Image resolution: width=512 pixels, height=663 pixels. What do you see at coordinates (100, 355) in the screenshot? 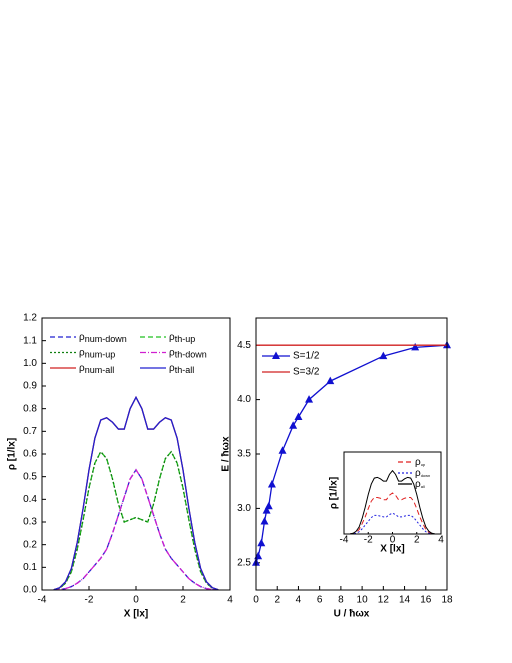
I see `name-sub: num-up` at bounding box center [100, 355].